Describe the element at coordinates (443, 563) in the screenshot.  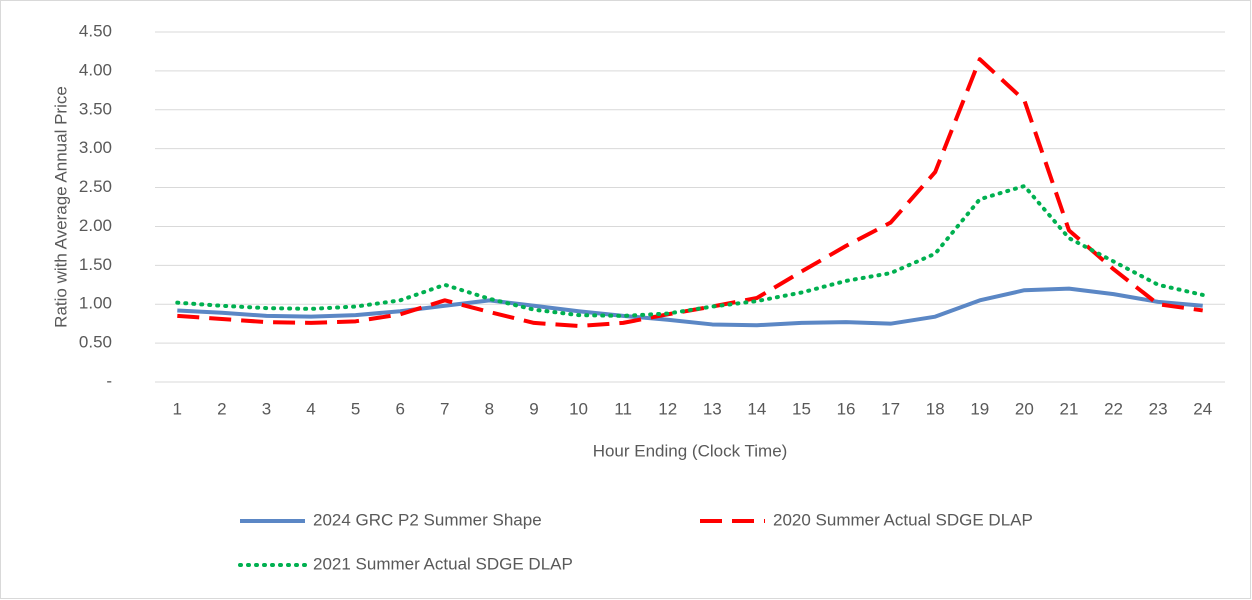
I see `legend-label: 2021 Summer Actual SDGE DLAP` at that location.